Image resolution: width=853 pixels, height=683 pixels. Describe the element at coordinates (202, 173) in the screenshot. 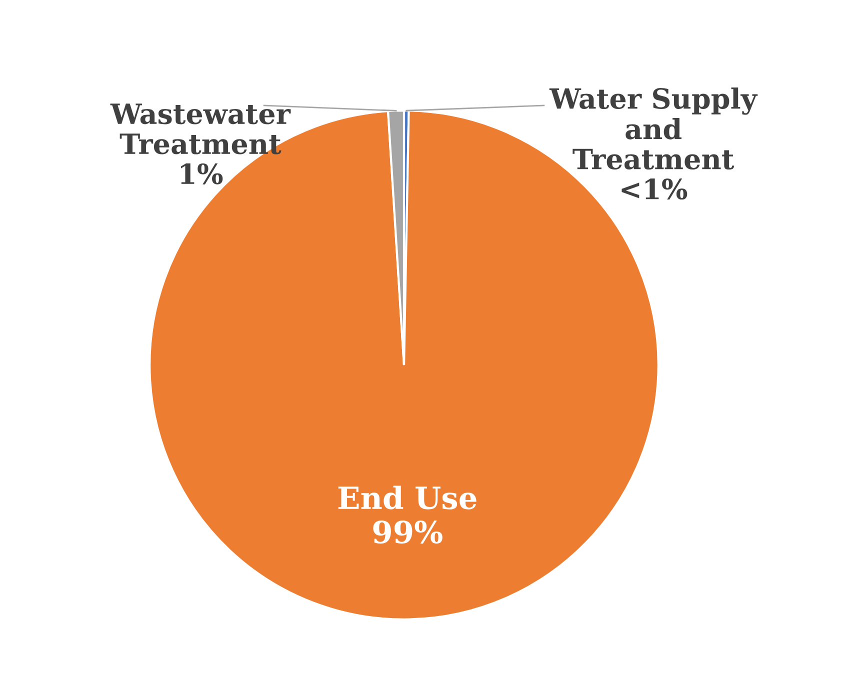

I see `data-label: 1%` at that location.